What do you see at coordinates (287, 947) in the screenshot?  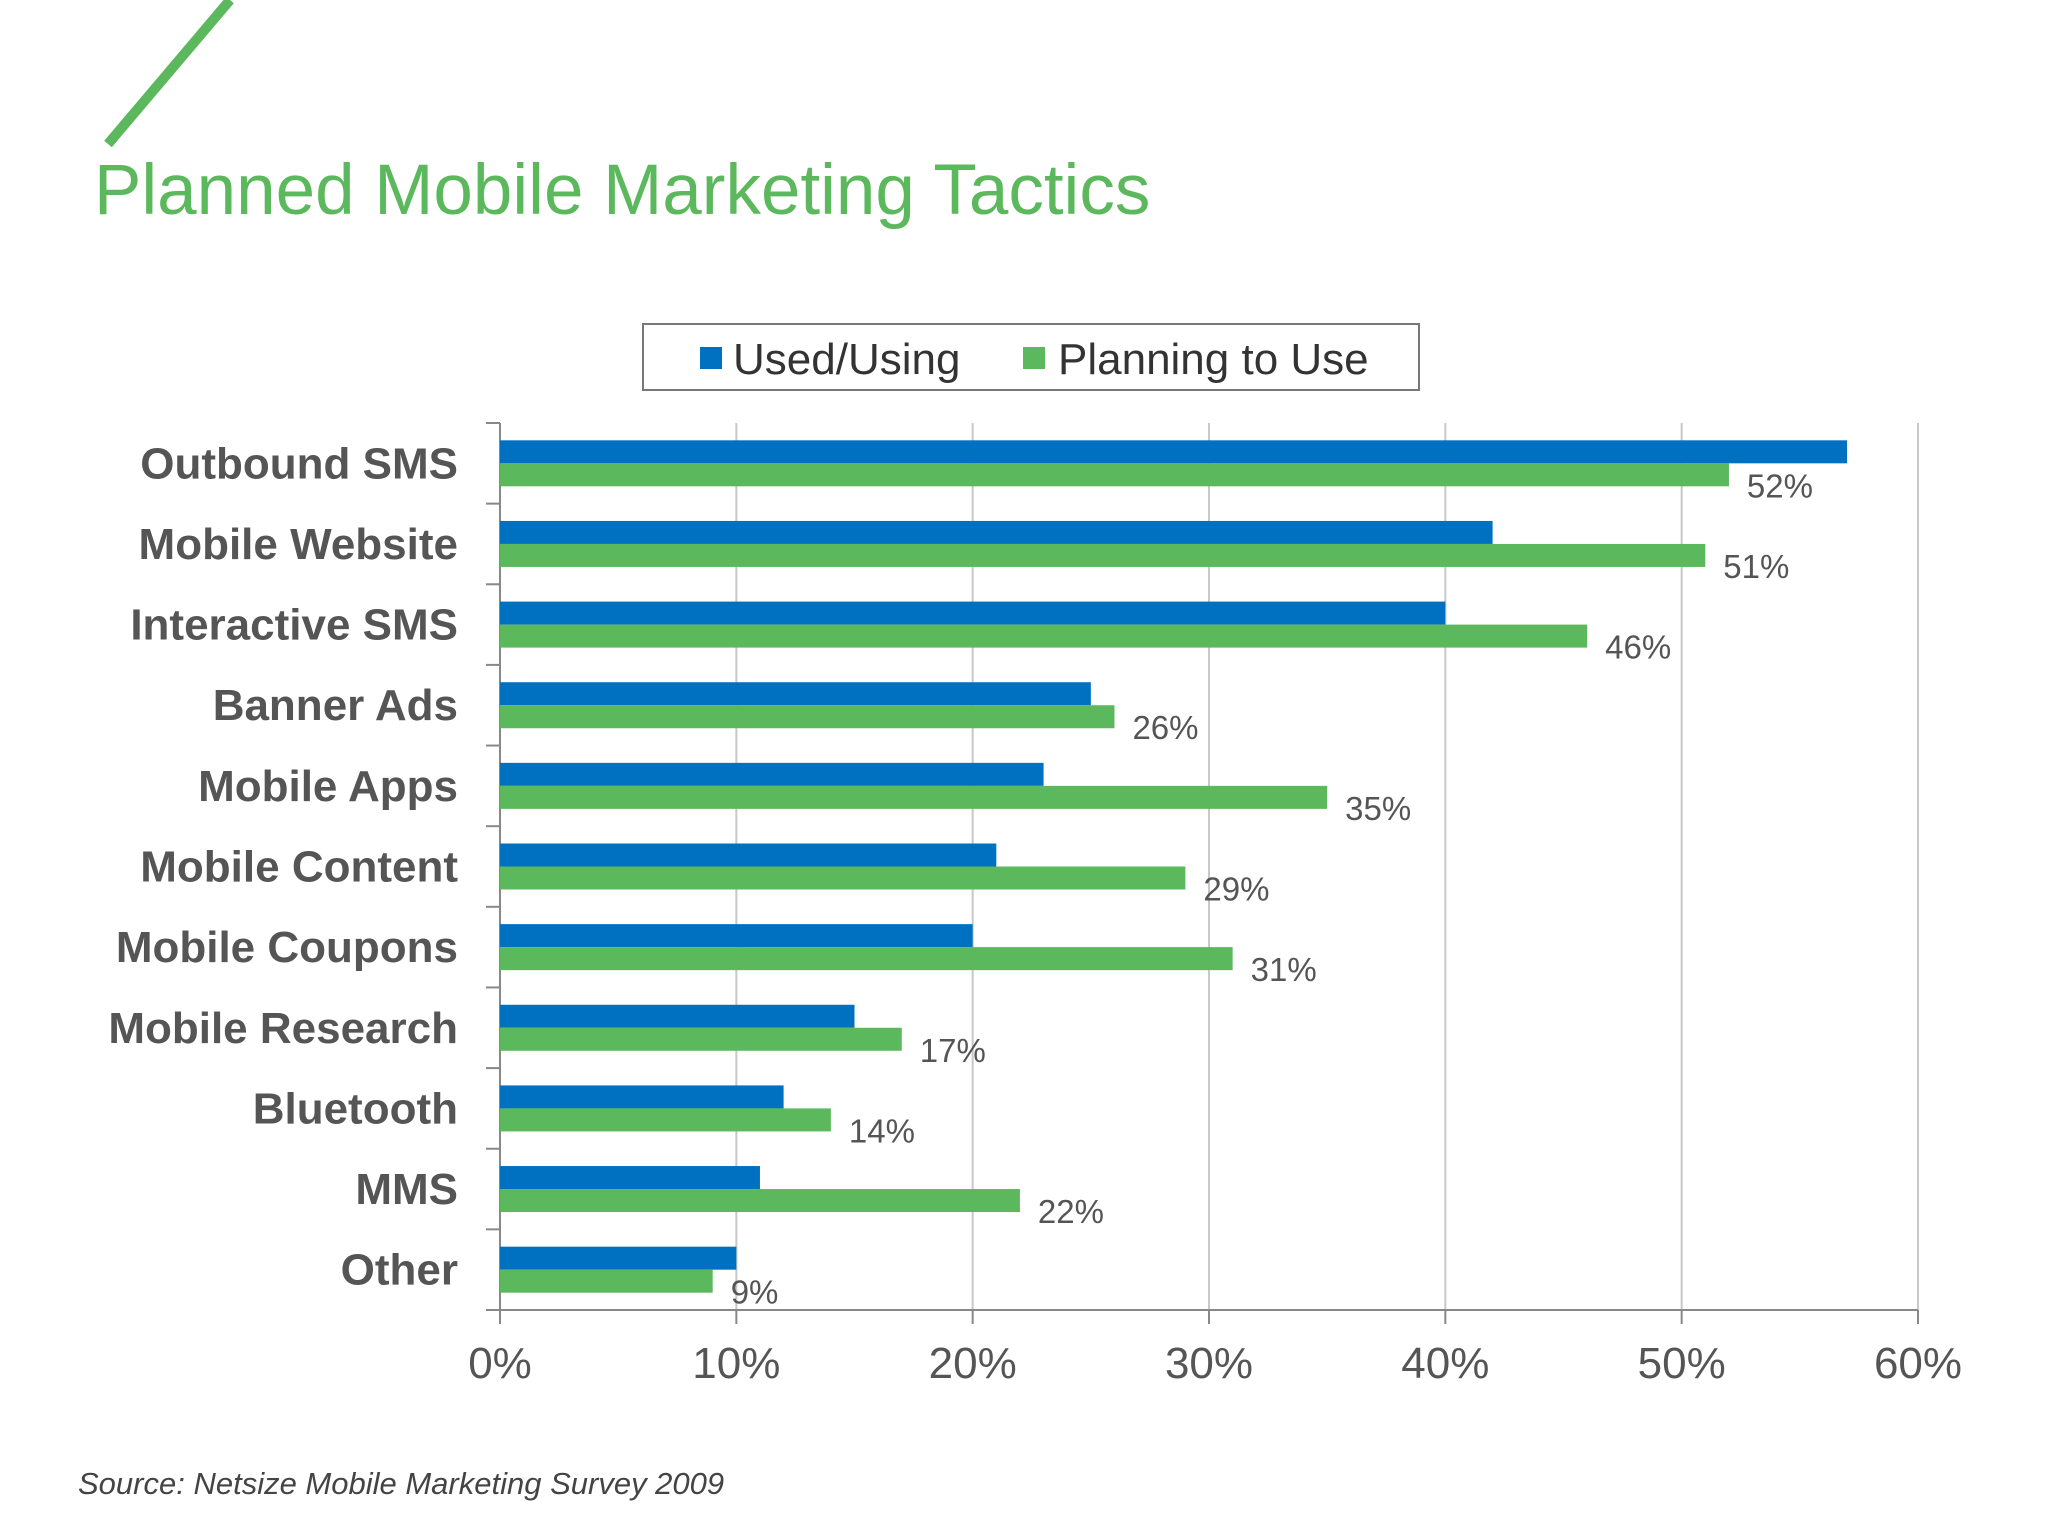 I see `category-label: Mobile Coupons` at bounding box center [287, 947].